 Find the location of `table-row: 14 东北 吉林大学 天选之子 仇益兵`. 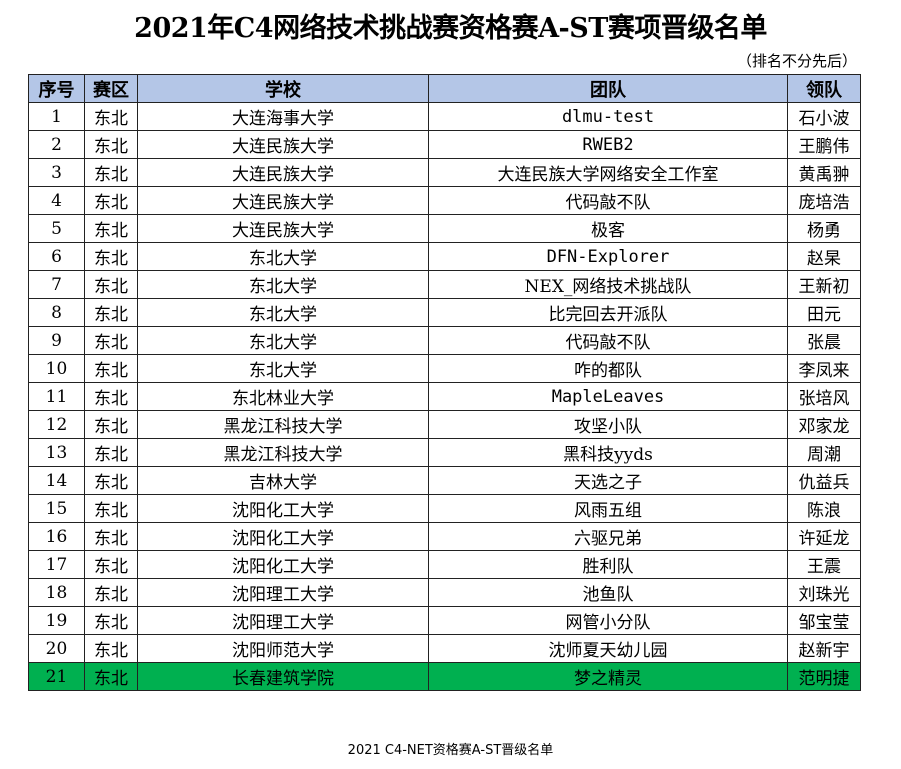

table-row: 14 东北 吉林大学 天选之子 仇益兵 is located at coordinates (444, 480).